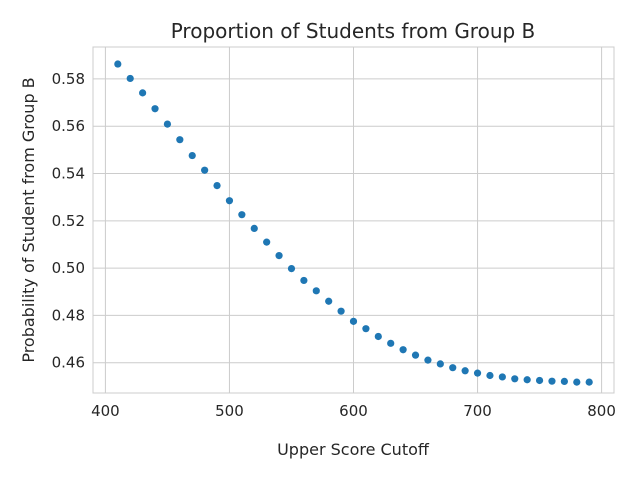  I want to click on y-tick-label: 0.50, so click(68, 268).